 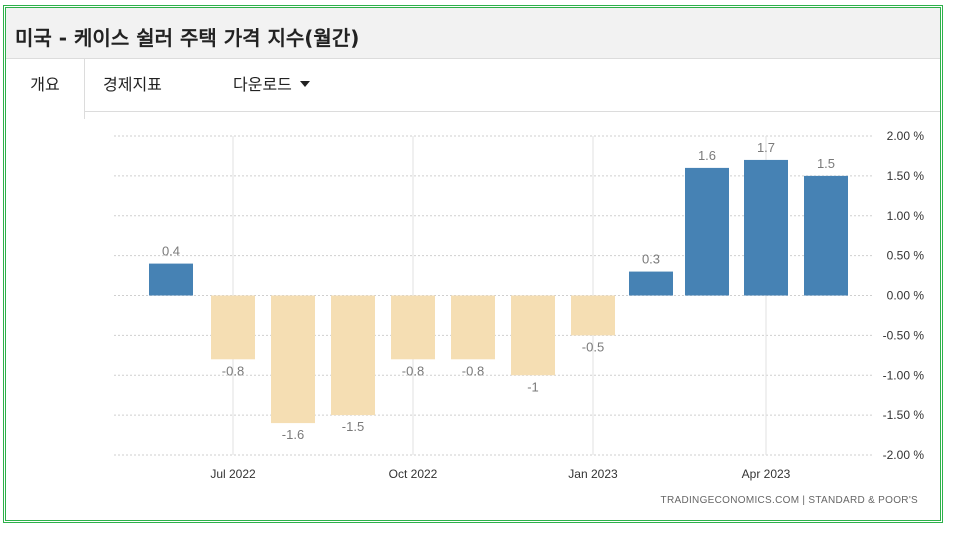 I want to click on tab-download: 다운로드, so click(x=271, y=85).